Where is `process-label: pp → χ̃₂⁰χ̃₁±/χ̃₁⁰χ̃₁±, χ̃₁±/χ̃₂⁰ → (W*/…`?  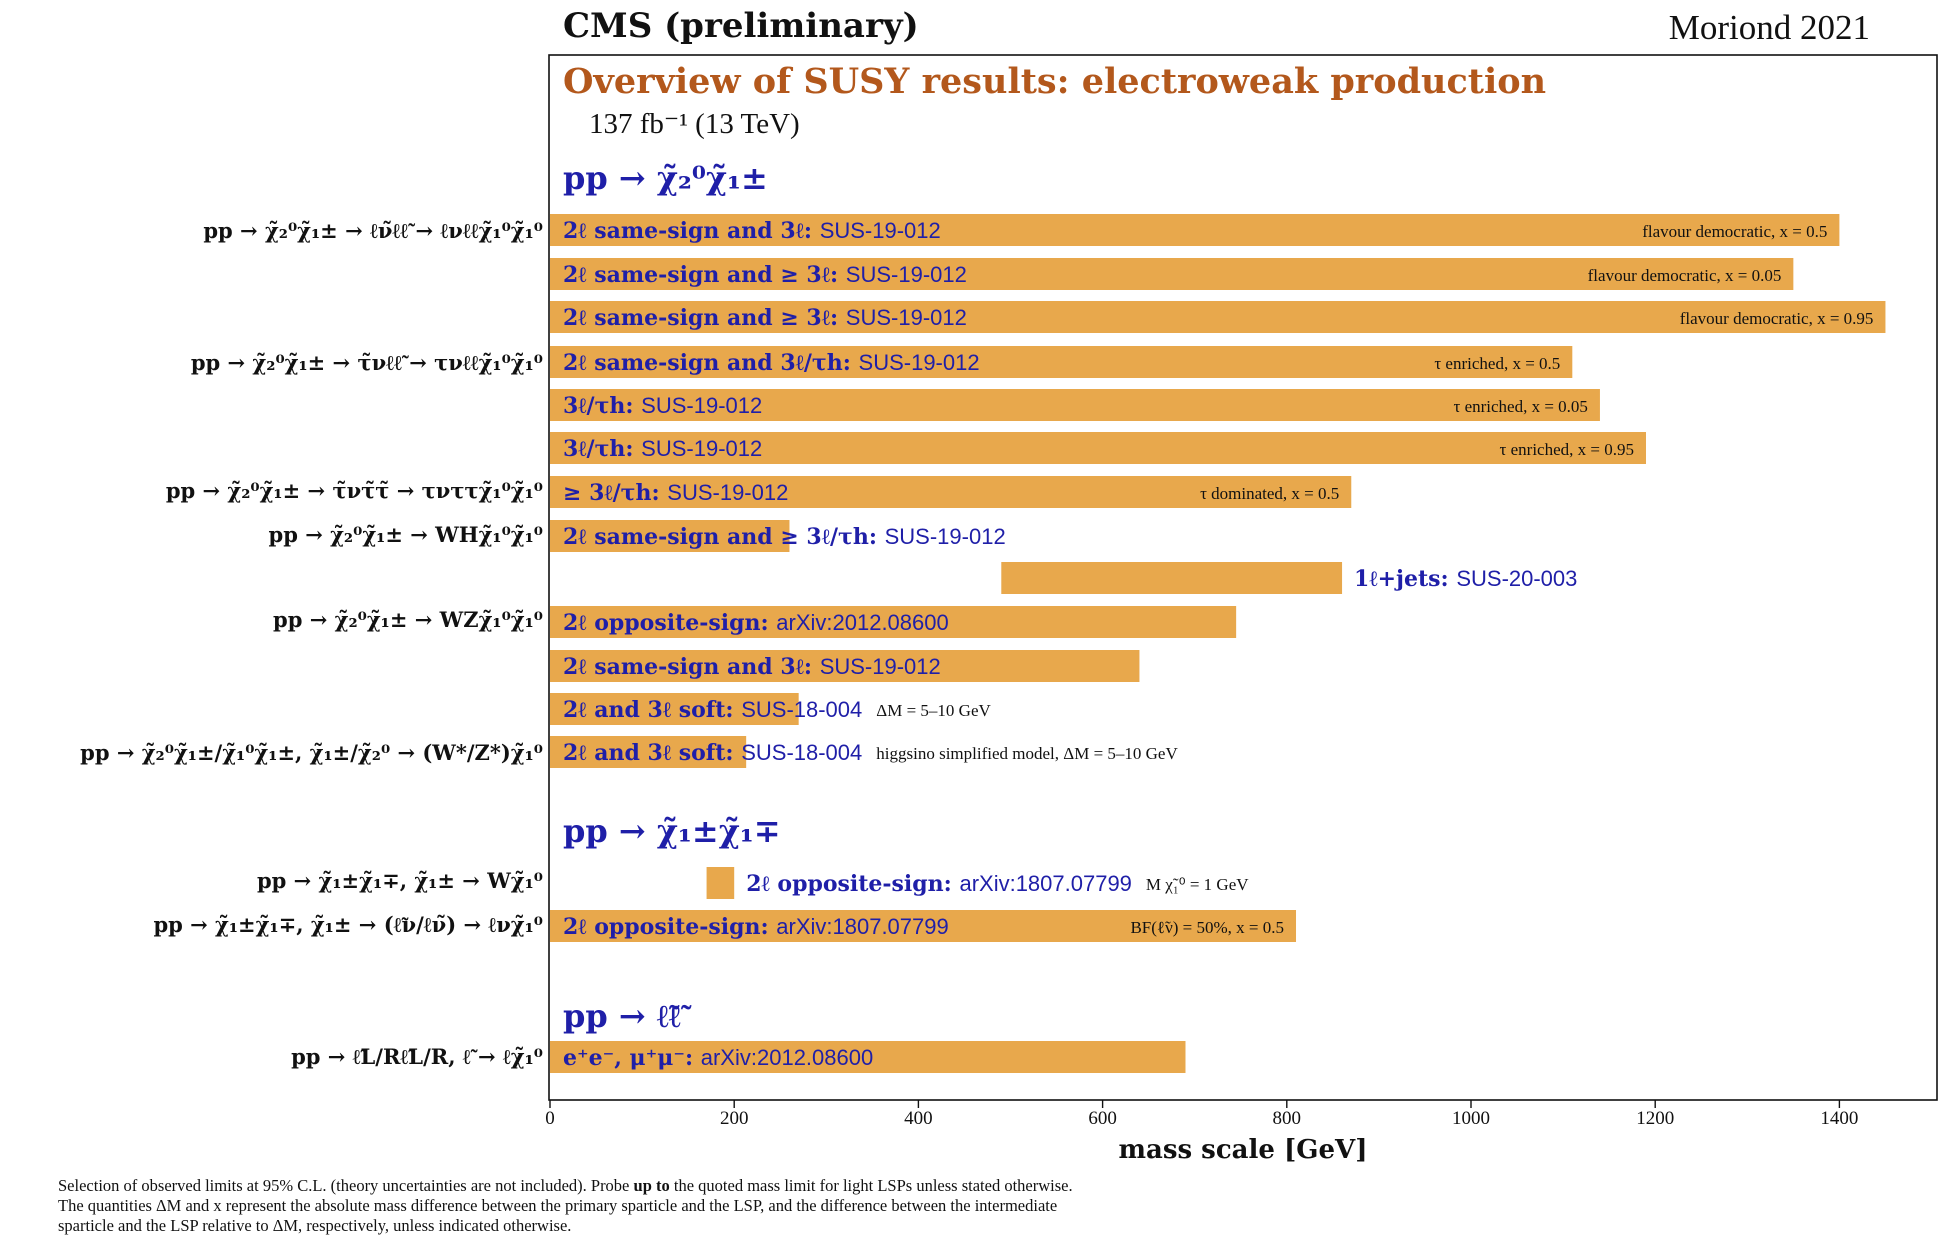 process-label: pp → χ̃₂⁰χ̃₁±/χ̃₁⁰χ̃₁±, χ̃₁±/χ̃₂⁰ → (W*/… is located at coordinates (311, 752).